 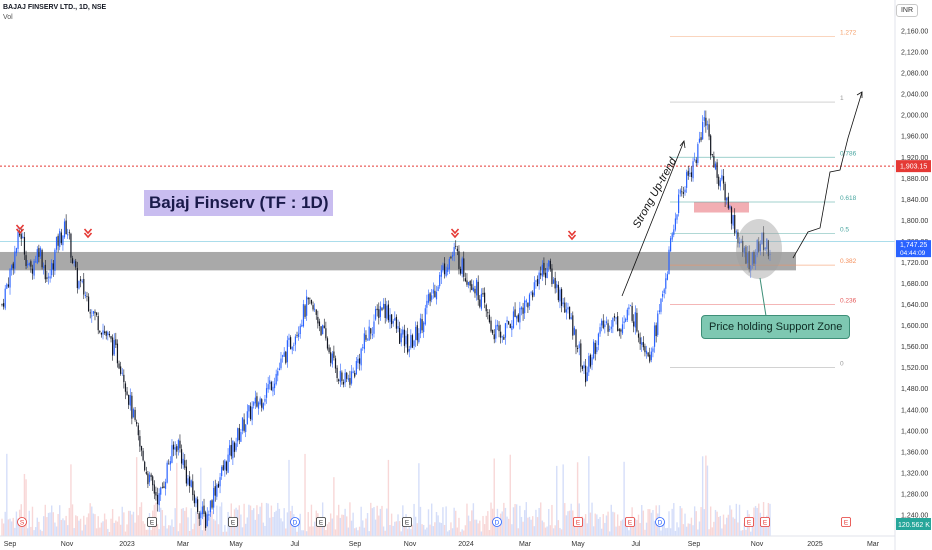 What do you see at coordinates (763, 297) in the screenshot?
I see `callout-pointer` at bounding box center [763, 297].